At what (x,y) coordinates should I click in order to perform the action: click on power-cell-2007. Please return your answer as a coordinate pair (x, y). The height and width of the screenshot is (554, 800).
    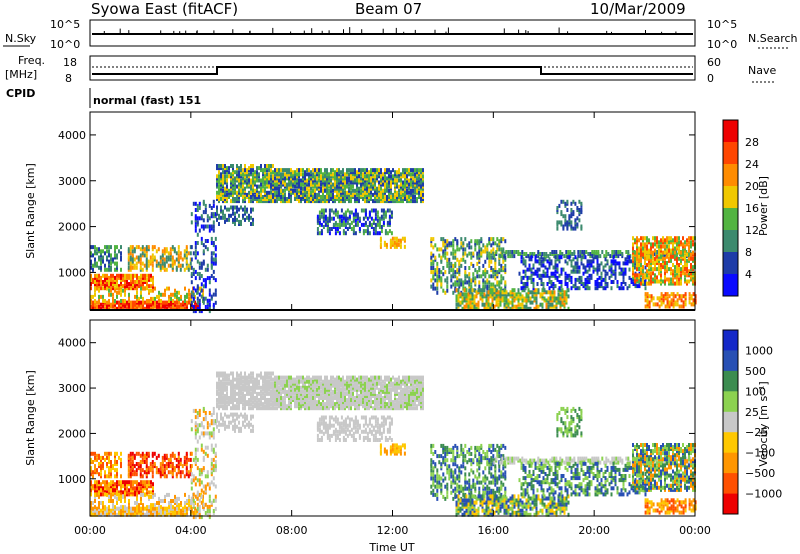
    Looking at the image, I should click on (383, 190).